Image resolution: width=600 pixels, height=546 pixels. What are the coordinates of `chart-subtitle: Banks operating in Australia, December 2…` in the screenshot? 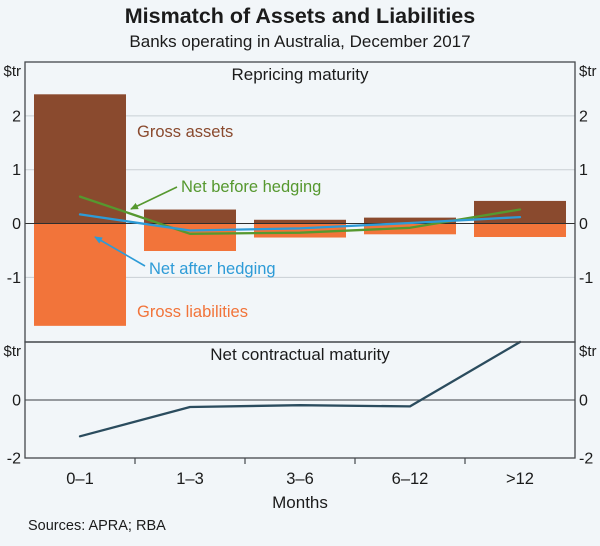 It's located at (300, 41).